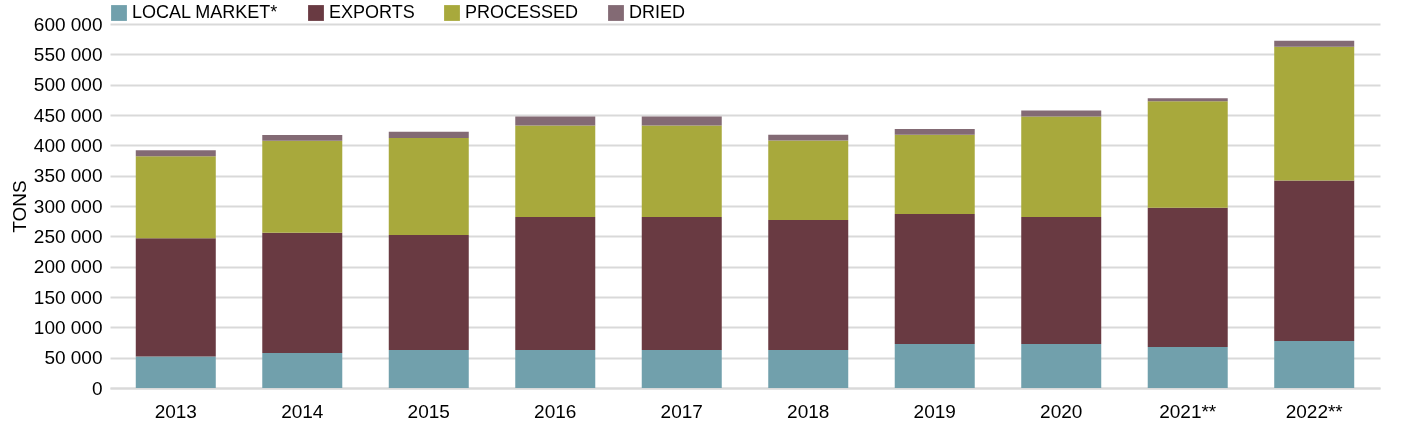  I want to click on y-tick-label: 250 000, so click(68, 236).